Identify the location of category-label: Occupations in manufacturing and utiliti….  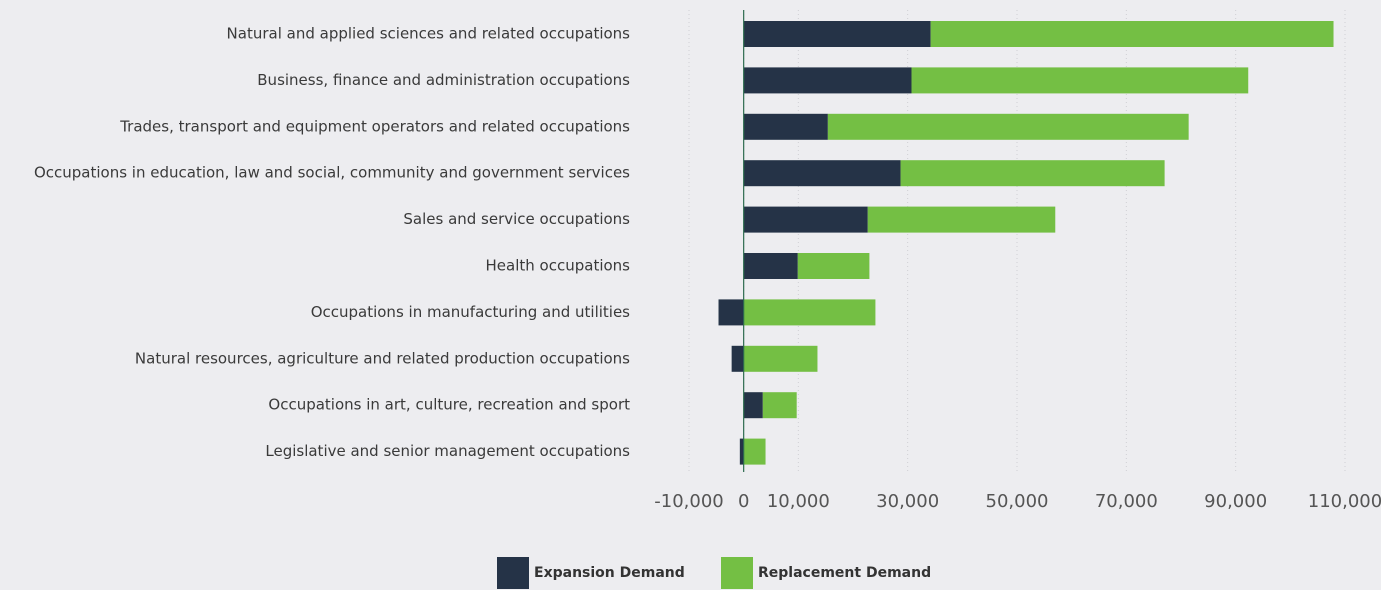
(470, 312).